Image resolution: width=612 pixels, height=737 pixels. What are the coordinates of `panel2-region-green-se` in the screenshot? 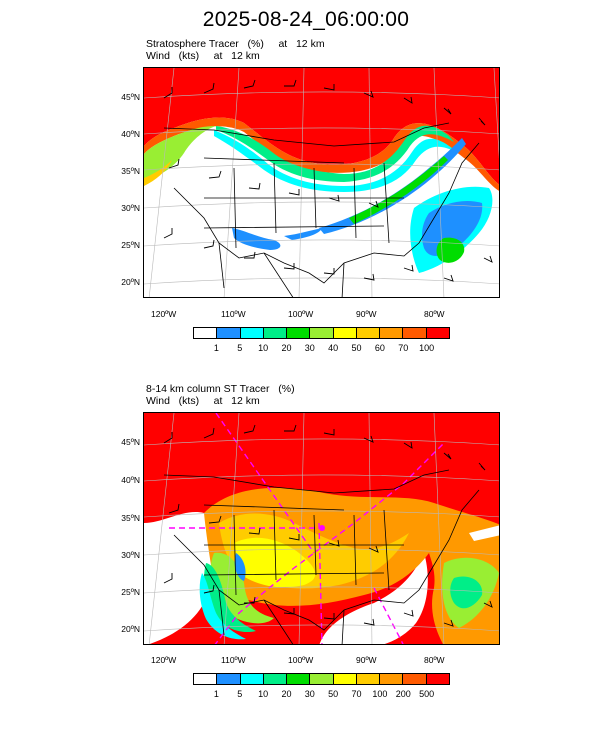 It's located at (466, 592).